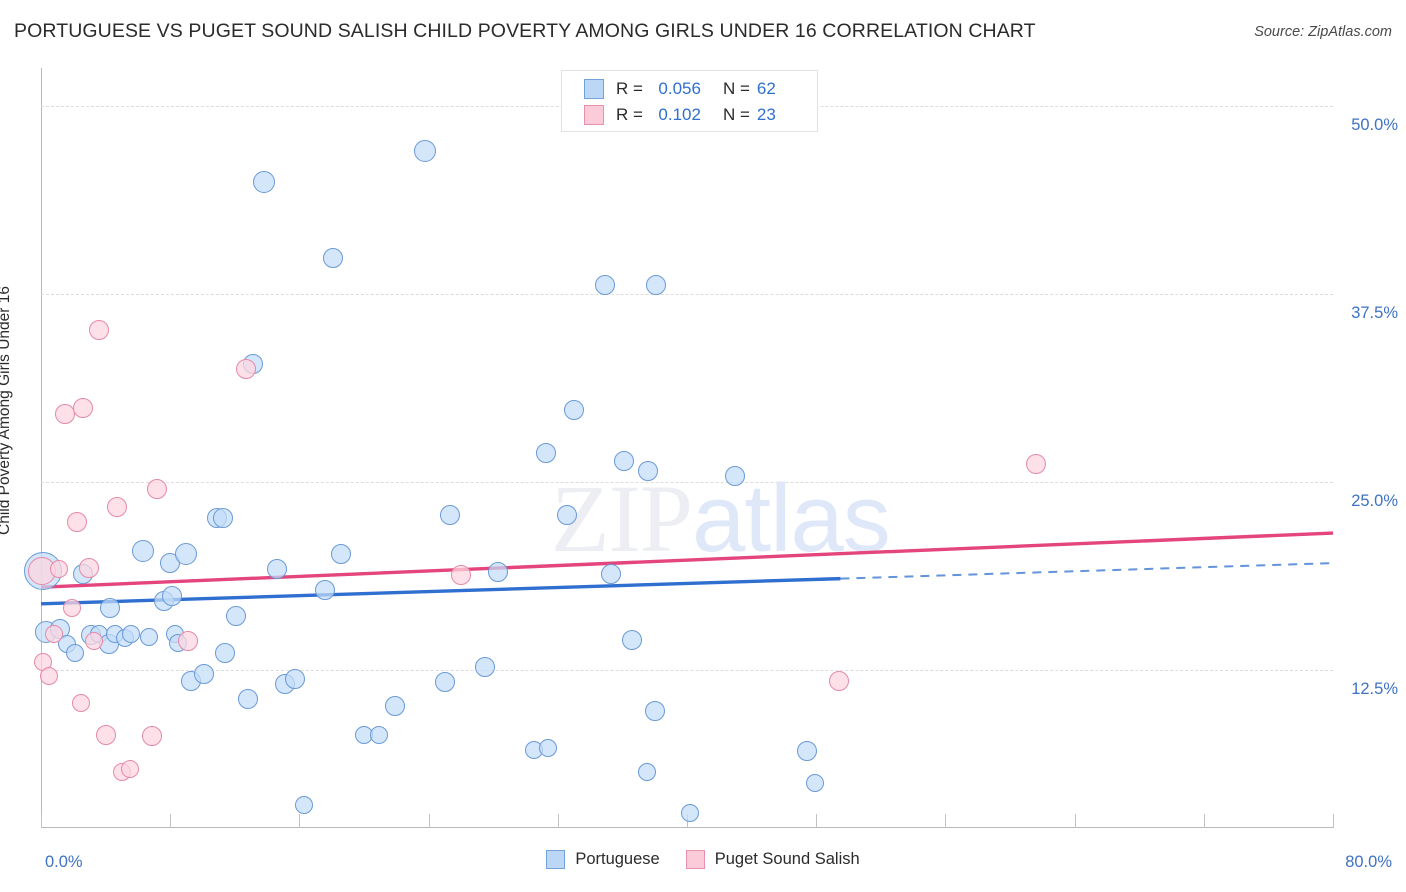 The image size is (1406, 892). What do you see at coordinates (1087, 571) in the screenshot?
I see `trend-line-portuguese-extrapolated` at bounding box center [1087, 571].